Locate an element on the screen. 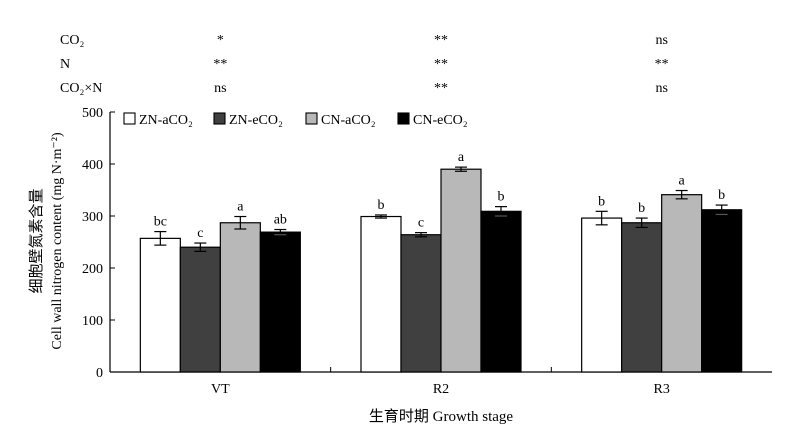 The height and width of the screenshot is (428, 794). x-axis-label: 生育时期 Growth stage is located at coordinates (441, 416).